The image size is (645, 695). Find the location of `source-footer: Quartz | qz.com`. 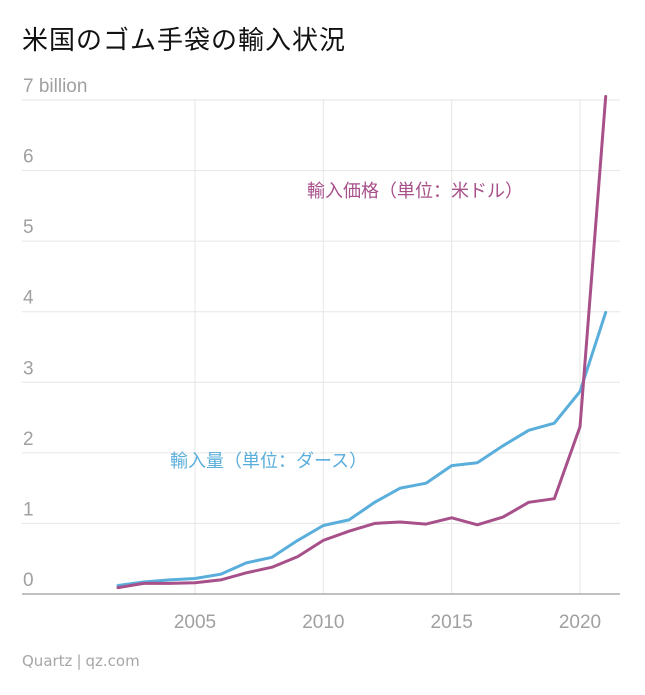

source-footer: Quartz | qz.com is located at coordinates (81, 661).